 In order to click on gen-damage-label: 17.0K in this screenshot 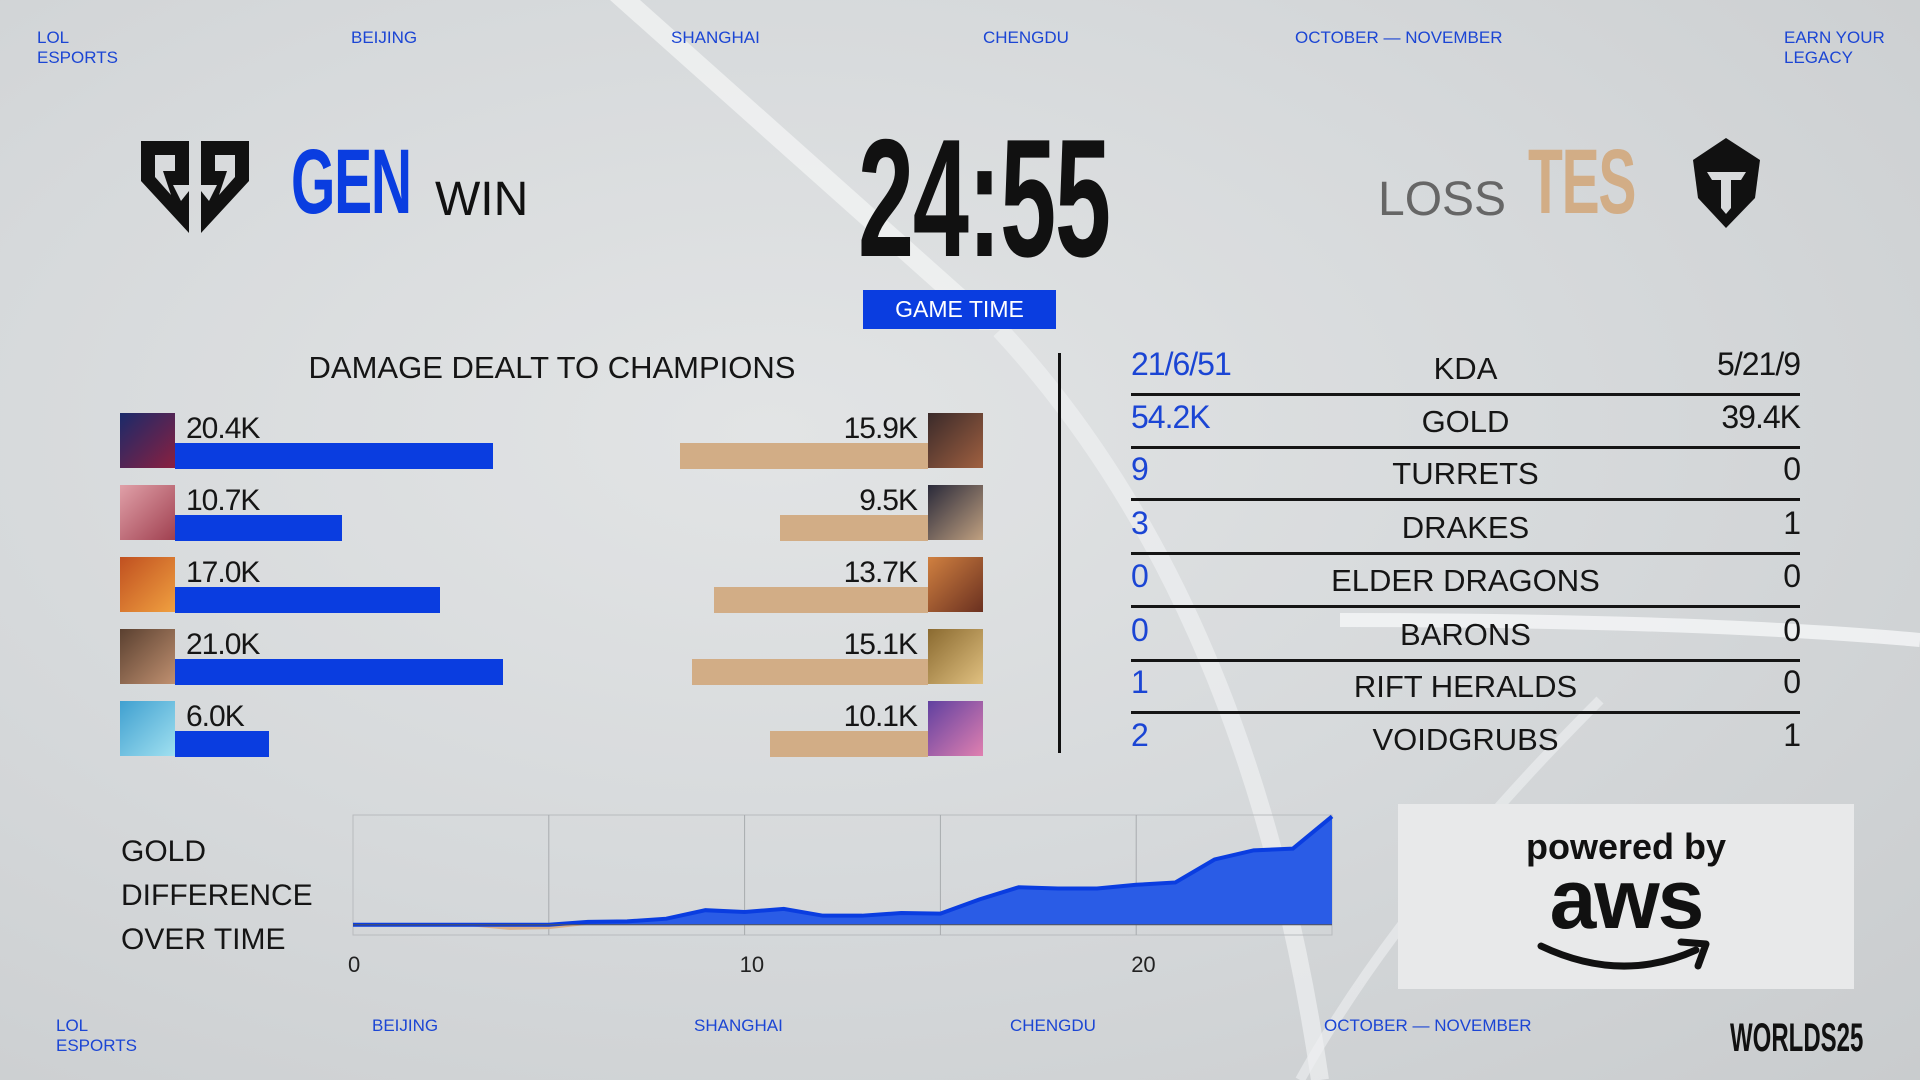, I will do `click(223, 572)`.